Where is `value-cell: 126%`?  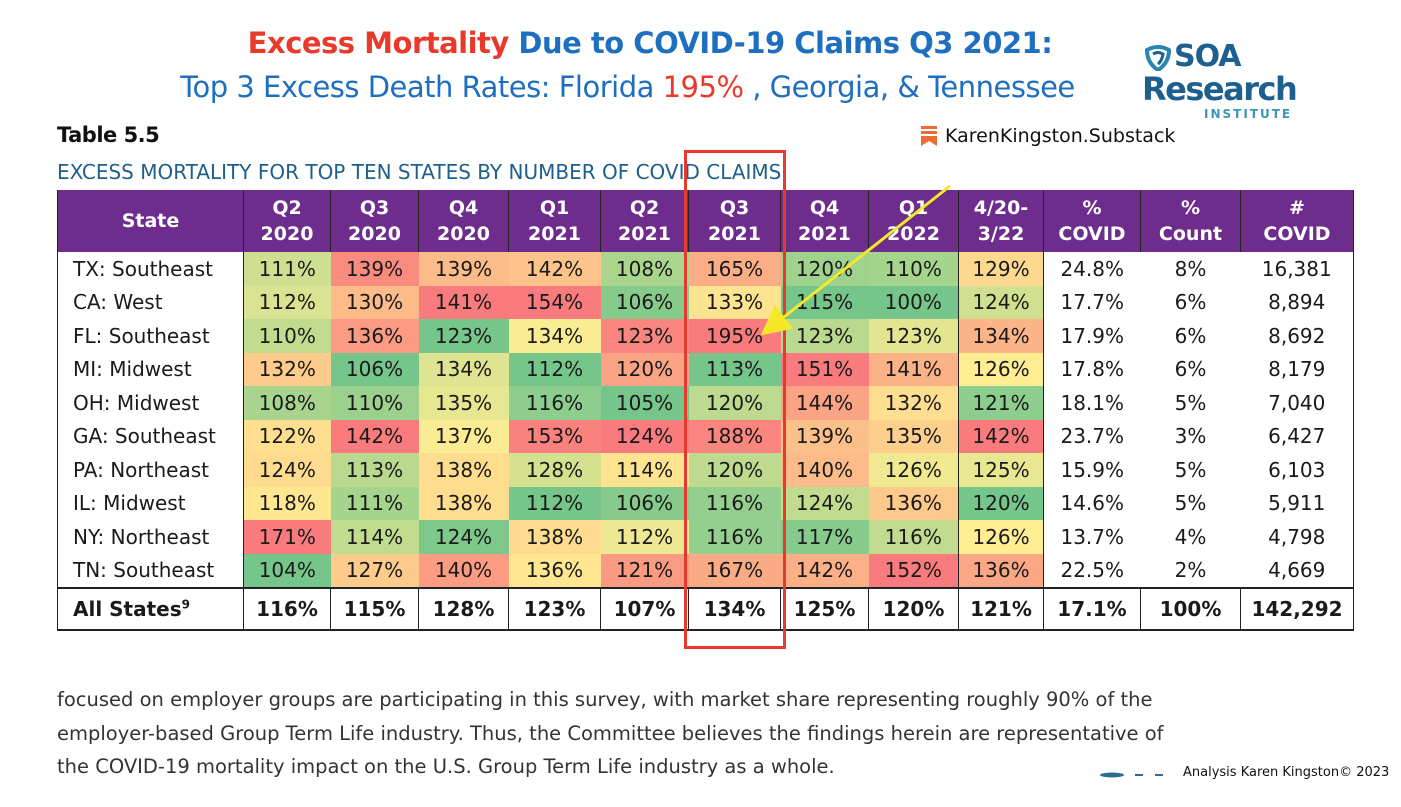 value-cell: 126% is located at coordinates (1001, 537).